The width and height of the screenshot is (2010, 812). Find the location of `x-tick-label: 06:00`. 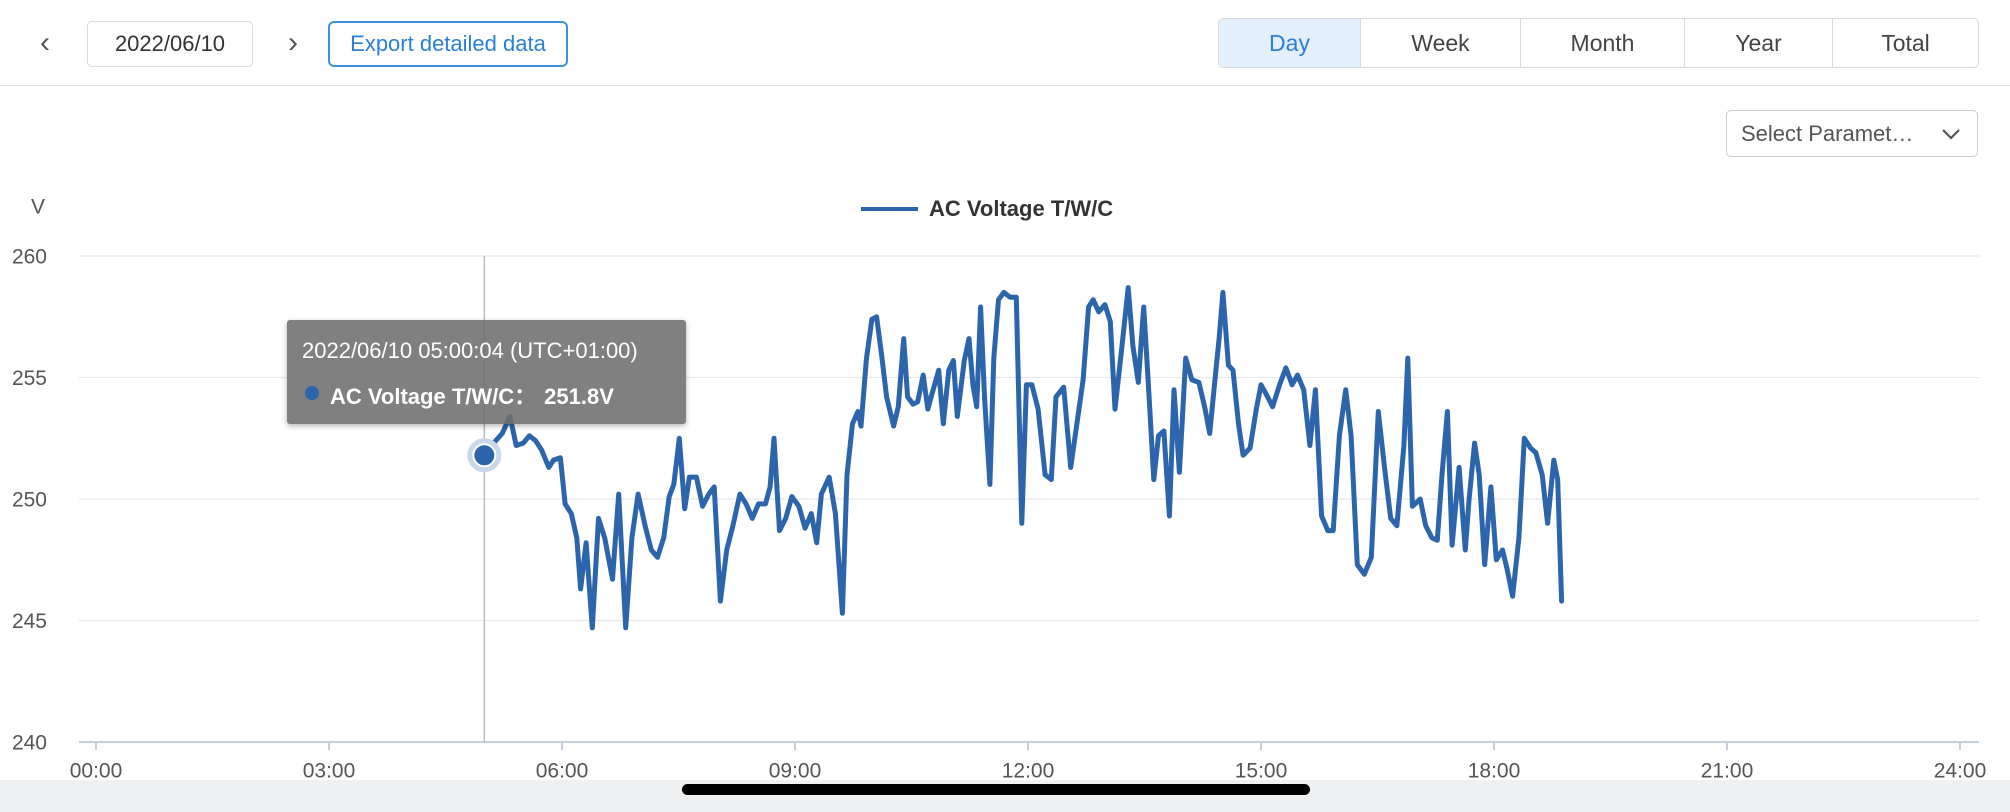

x-tick-label: 06:00 is located at coordinates (562, 771).